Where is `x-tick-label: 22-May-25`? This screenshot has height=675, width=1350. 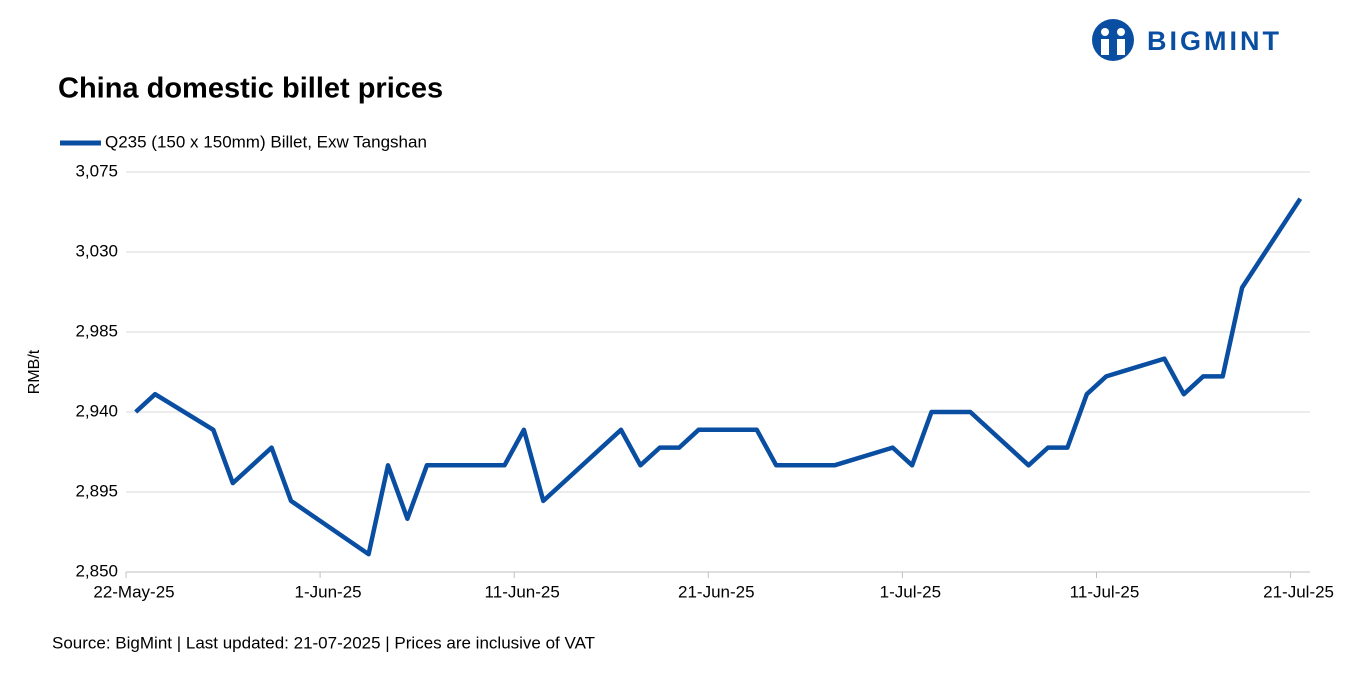 x-tick-label: 22-May-25 is located at coordinates (133, 591).